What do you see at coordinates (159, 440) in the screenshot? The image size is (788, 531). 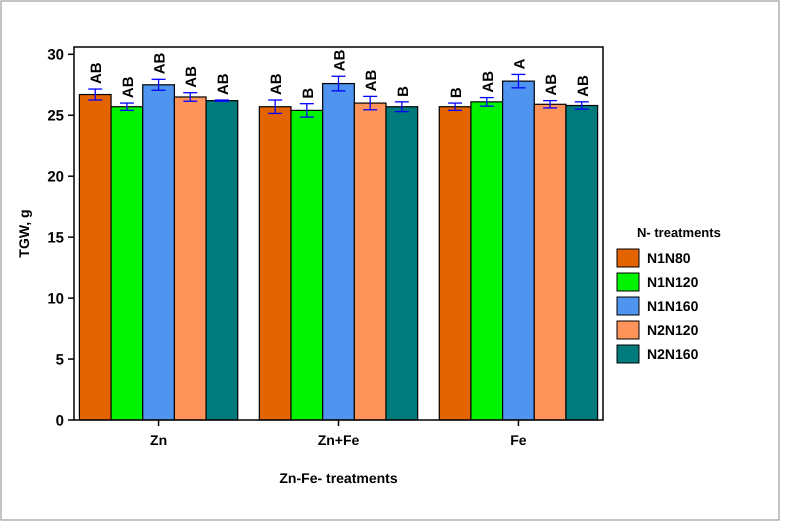 I see `x-tick-label: Zn` at bounding box center [159, 440].